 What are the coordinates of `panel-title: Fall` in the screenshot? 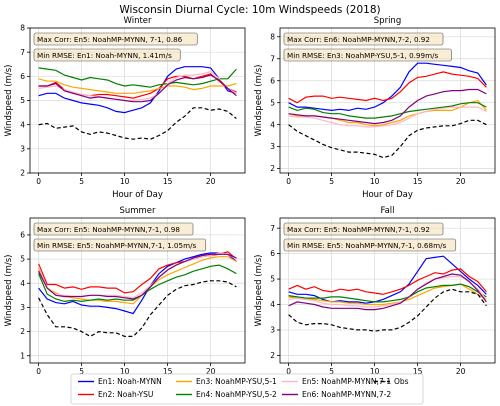 It's located at (387, 211).